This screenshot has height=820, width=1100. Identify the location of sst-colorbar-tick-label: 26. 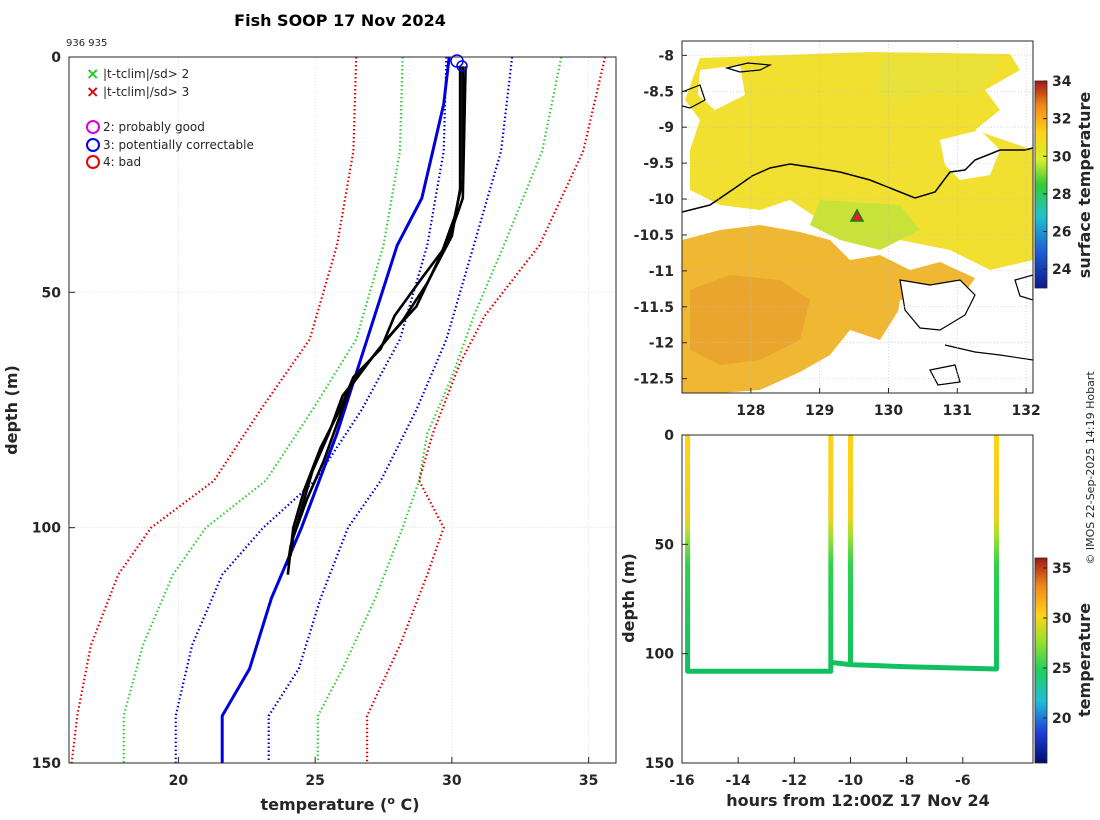
(1061, 233).